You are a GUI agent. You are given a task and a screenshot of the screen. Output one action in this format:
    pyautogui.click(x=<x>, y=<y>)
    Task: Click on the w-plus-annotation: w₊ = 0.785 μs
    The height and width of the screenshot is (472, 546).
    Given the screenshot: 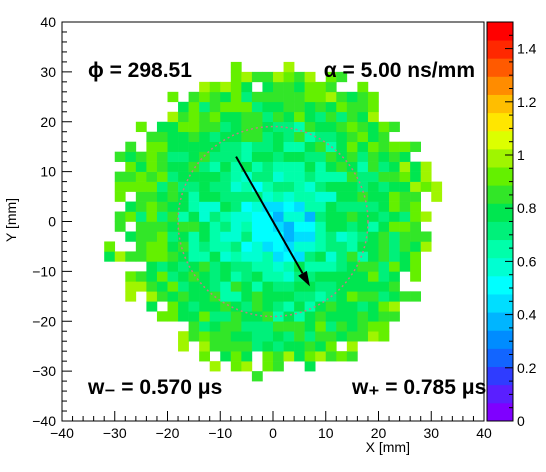 What is the action you would take?
    pyautogui.click(x=418, y=387)
    